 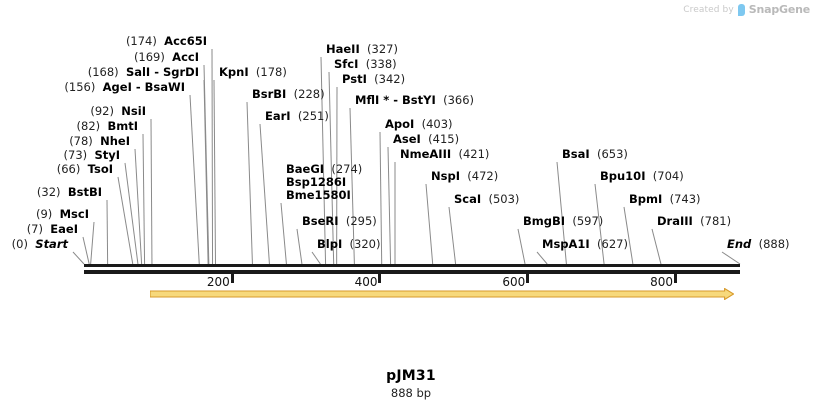 I want to click on restriction-site-label-bpu10i: Bpu10I (704), so click(x=642, y=176).